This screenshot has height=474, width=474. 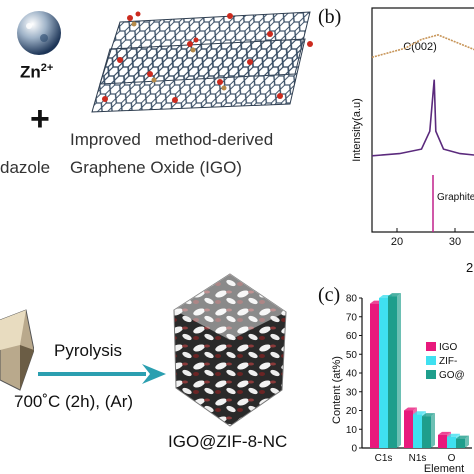 What do you see at coordinates (156, 167) in the screenshot?
I see `igo-label-line2: Graphene Oxide (IGO)` at bounding box center [156, 167].